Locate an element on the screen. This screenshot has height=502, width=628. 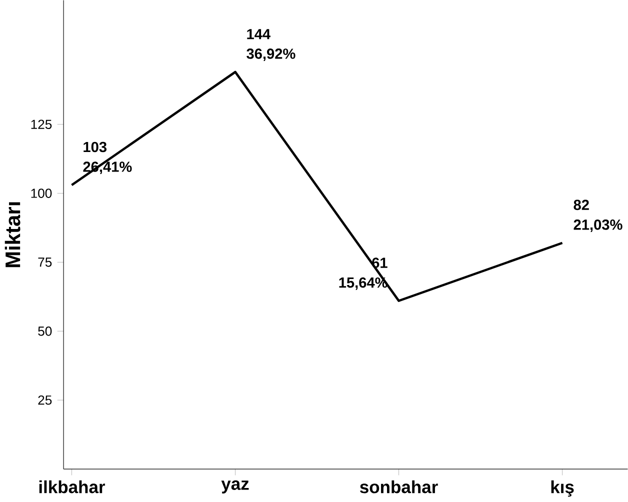
x-tick-label: ilkbahar is located at coordinates (72, 487).